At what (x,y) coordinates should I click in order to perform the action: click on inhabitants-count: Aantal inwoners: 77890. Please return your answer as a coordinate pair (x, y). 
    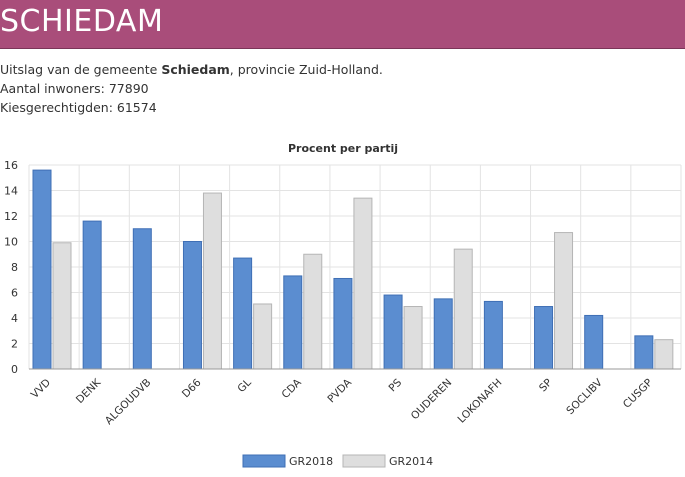
    Looking at the image, I should click on (74, 88).